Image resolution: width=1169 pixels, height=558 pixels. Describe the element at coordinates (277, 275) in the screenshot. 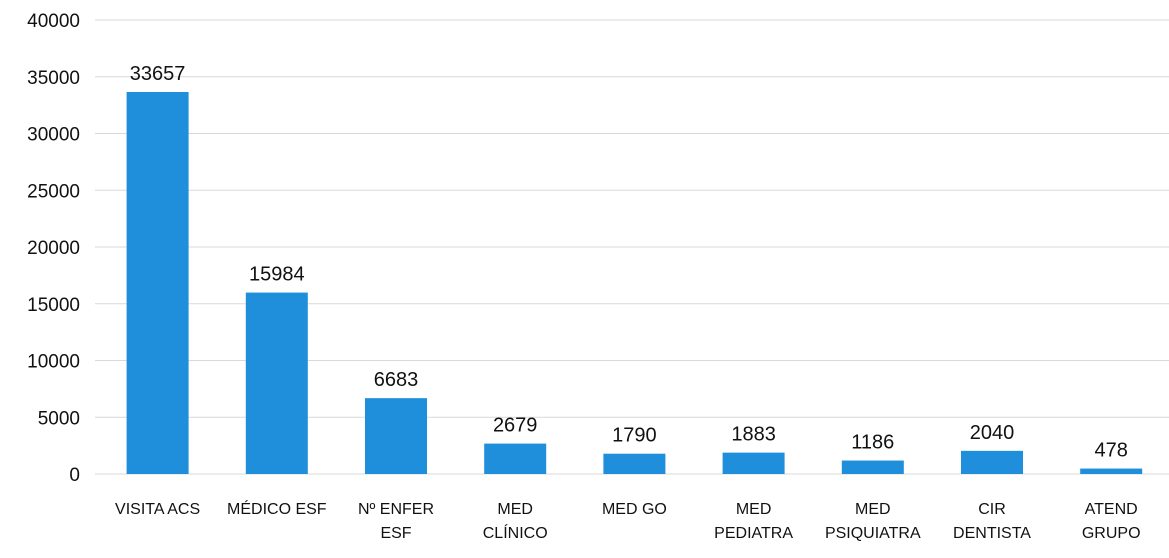

I see `data-label: 15984` at that location.